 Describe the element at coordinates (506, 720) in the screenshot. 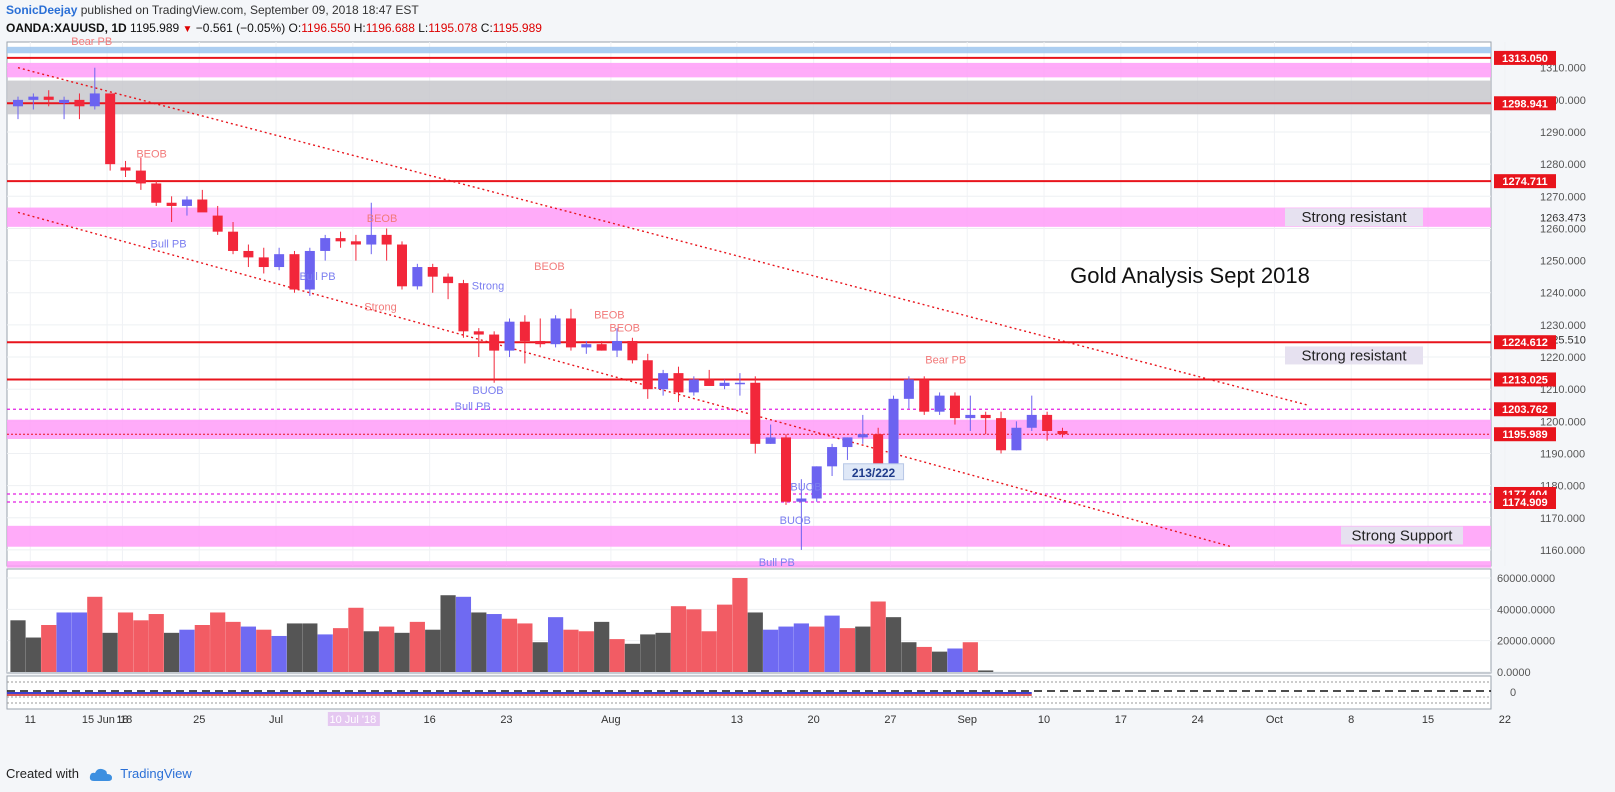

I see `date-tick-label: 23` at that location.